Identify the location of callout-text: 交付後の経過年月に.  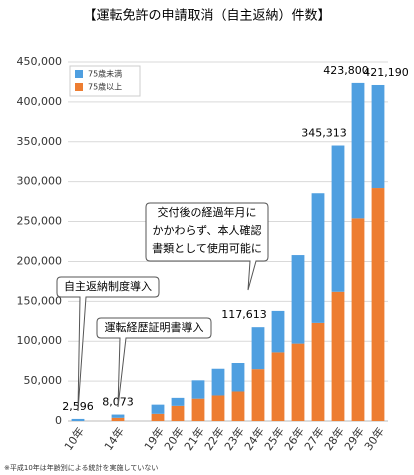
(207, 212).